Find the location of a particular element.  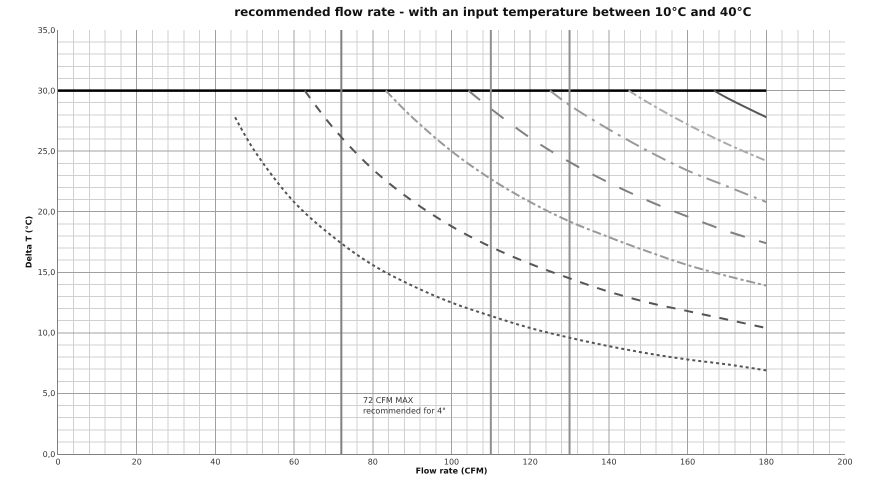

x-tick-label: 60 is located at coordinates (294, 462).